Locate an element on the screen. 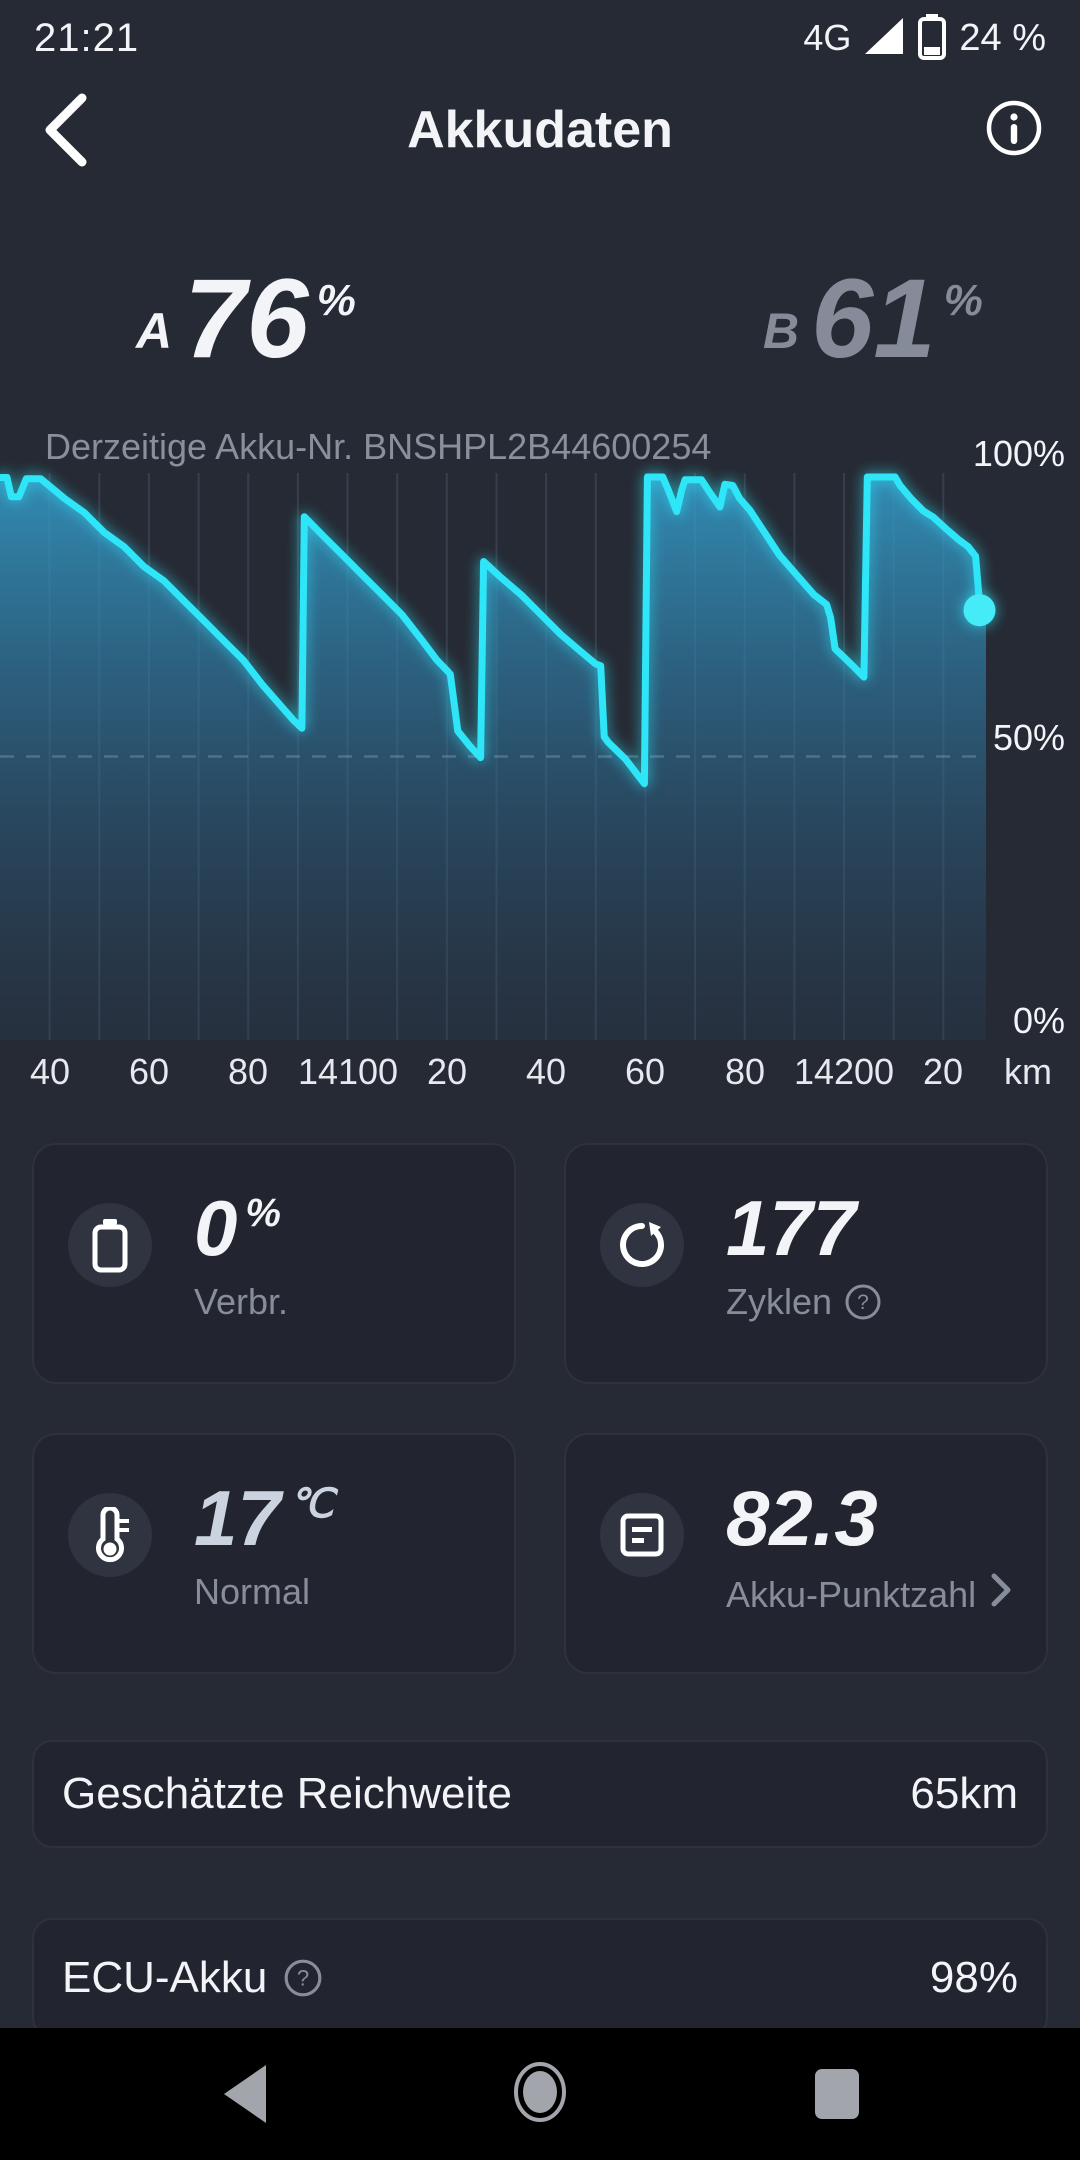 This screenshot has height=2160, width=1080. score-value: 82.3 is located at coordinates (802, 1518).